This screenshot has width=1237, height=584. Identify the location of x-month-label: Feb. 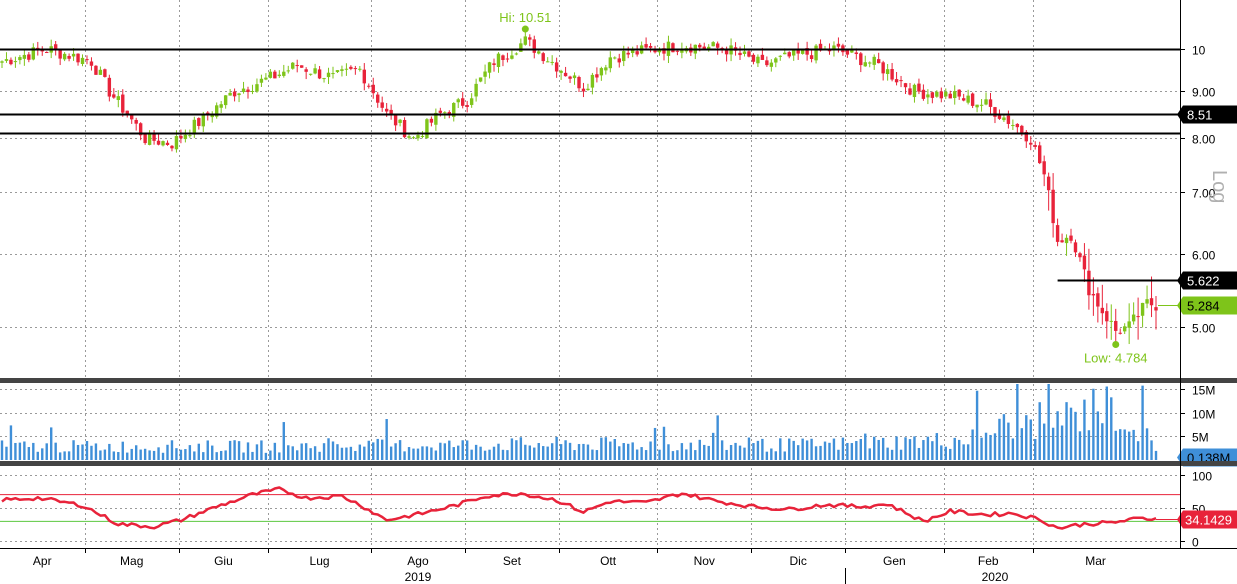
(988, 561).